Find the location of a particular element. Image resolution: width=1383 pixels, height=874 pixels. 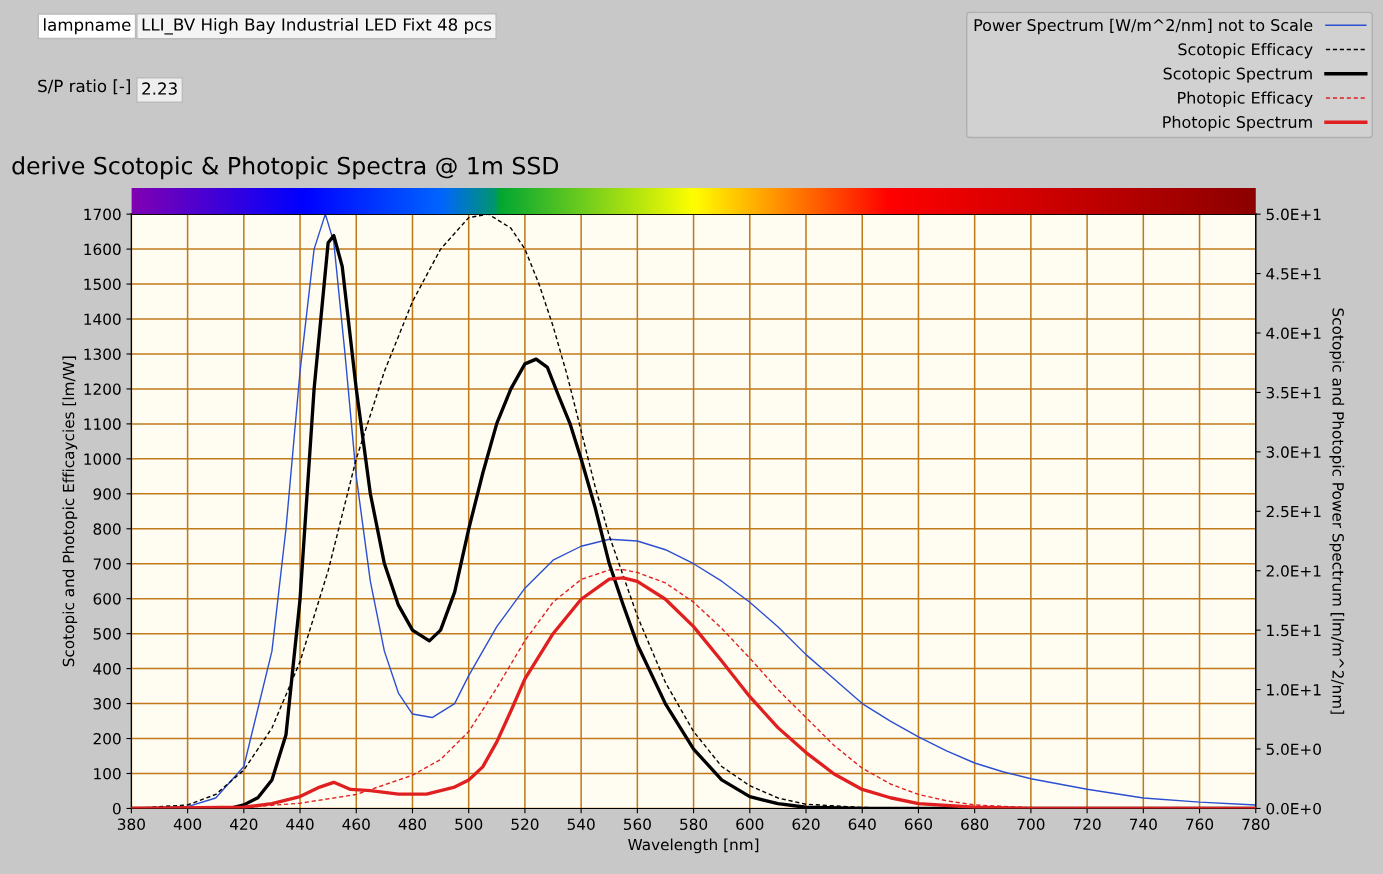

x-tick-label: 520 is located at coordinates (525, 824).